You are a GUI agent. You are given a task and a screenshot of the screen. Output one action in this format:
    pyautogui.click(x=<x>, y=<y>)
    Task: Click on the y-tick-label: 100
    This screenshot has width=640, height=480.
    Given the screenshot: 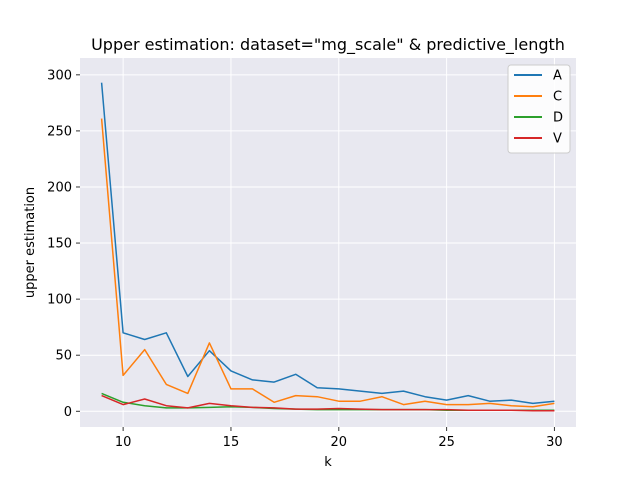 What is the action you would take?
    pyautogui.click(x=59, y=300)
    